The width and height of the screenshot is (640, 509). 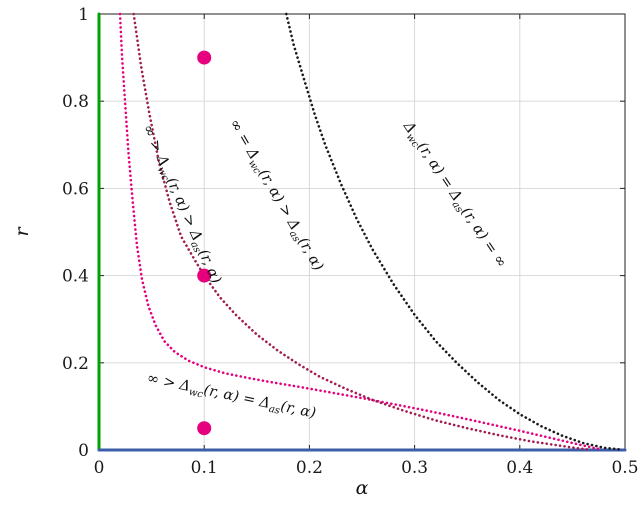 What do you see at coordinates (75, 189) in the screenshot?
I see `y-tick-label: 0.6` at bounding box center [75, 189].